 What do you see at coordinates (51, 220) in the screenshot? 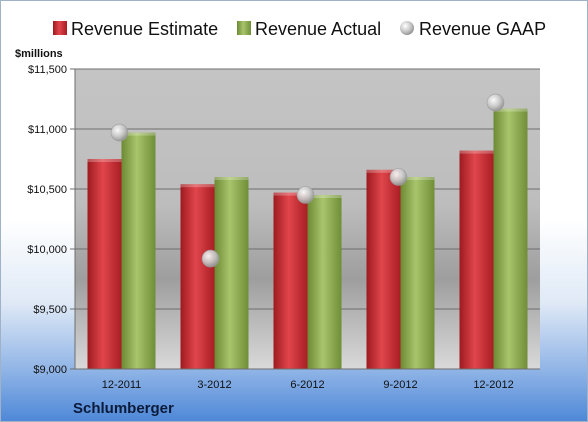
I see `y-axis-ticks: $9,000 $9,500 $10,000 $10,500 $11,000 $11,500` at bounding box center [51, 220].